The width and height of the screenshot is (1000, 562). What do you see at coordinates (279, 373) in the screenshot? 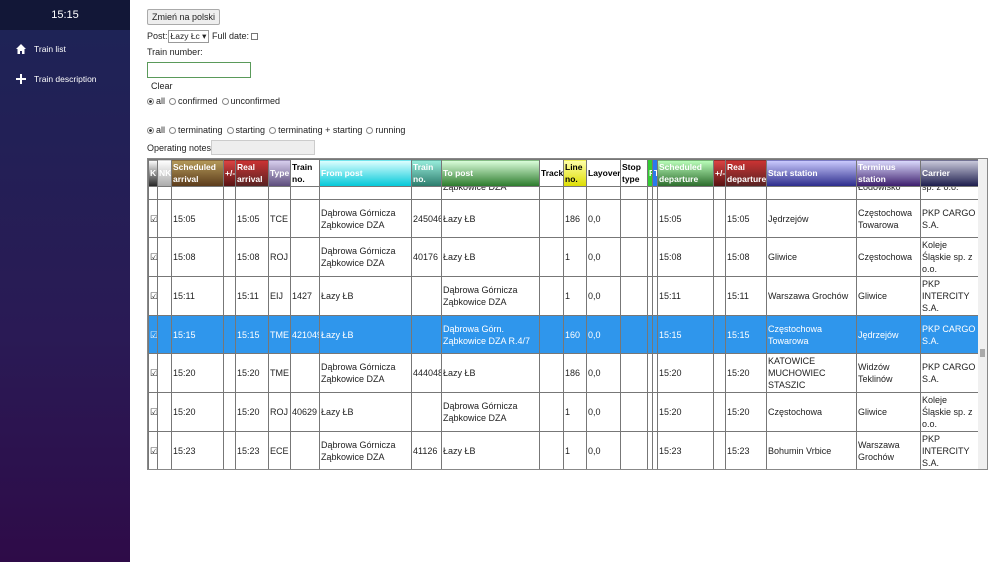
I see `cell: TME` at bounding box center [279, 373].